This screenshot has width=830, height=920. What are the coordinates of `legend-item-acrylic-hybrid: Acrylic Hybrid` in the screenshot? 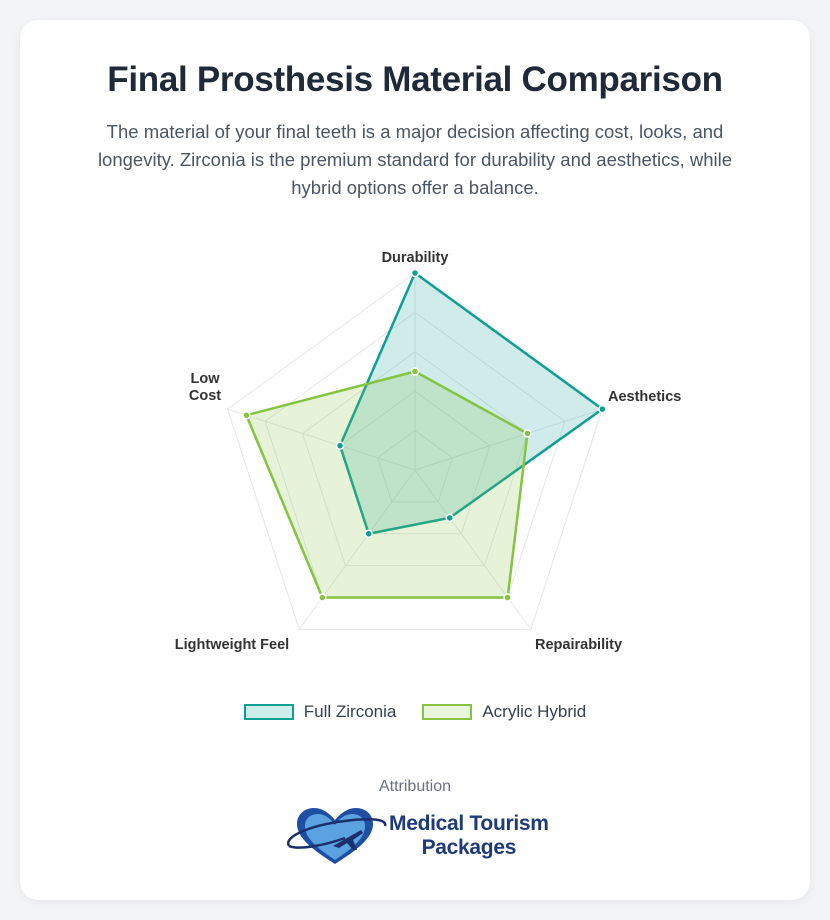 It's located at (504, 712).